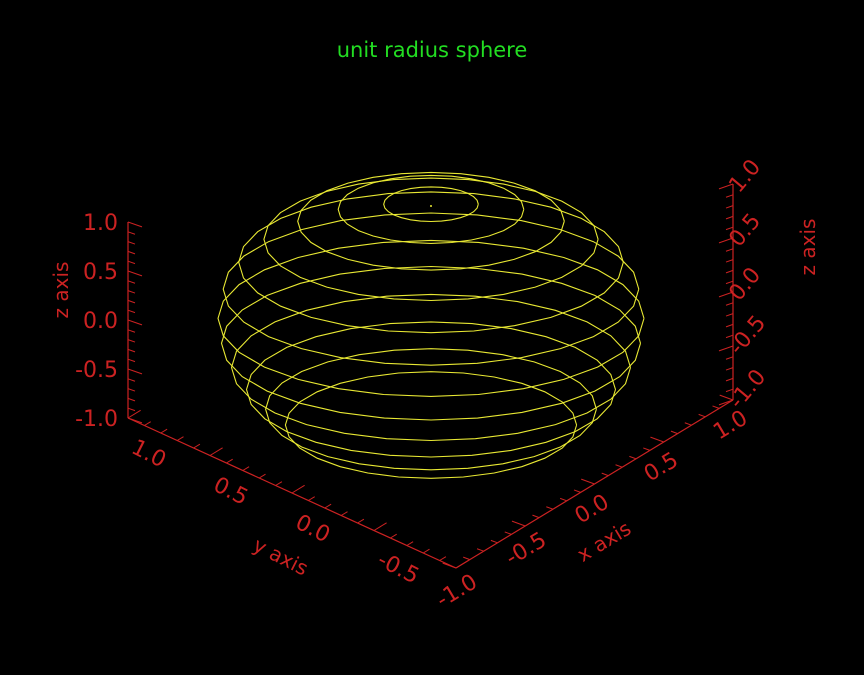  I want to click on x-tick-label: 0.5, so click(661, 467).